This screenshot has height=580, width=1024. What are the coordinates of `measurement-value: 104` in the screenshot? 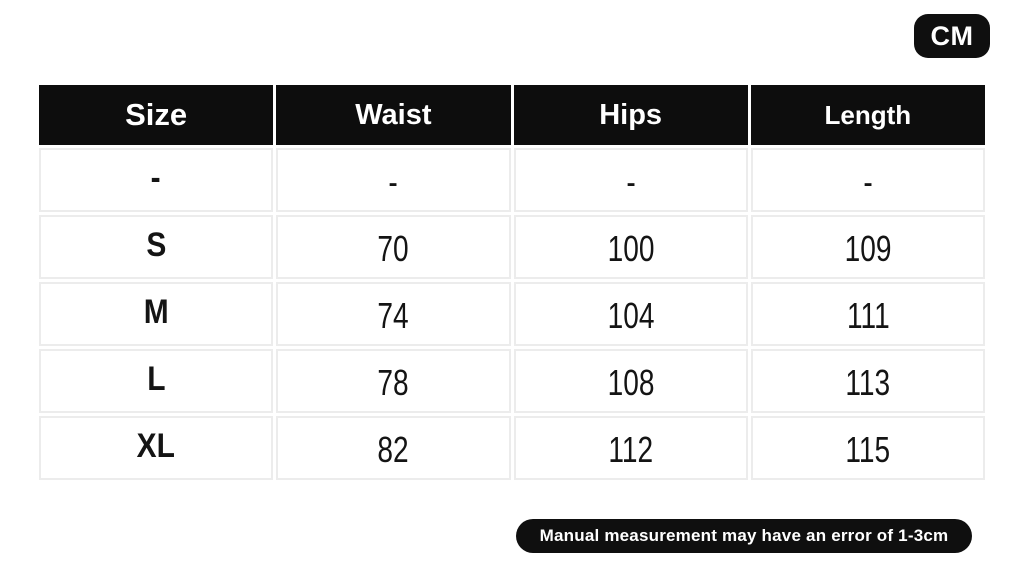 It's located at (631, 315).